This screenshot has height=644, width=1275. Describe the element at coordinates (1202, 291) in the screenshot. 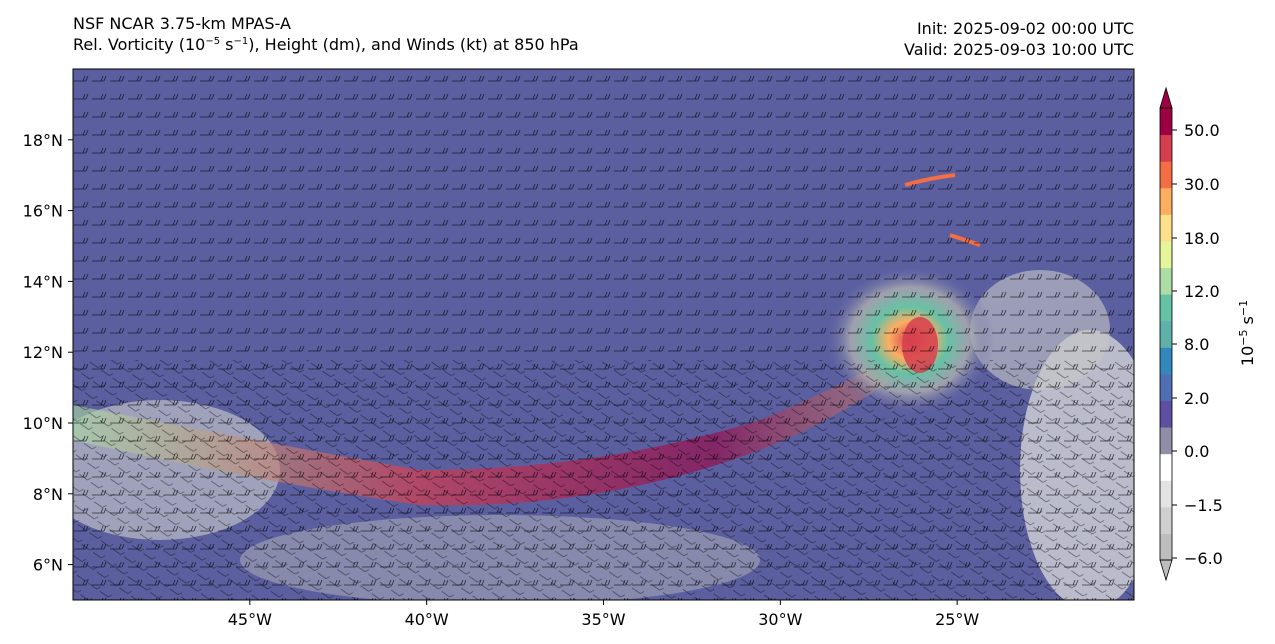

I see `colorbar-tick-label: 12.0` at that location.